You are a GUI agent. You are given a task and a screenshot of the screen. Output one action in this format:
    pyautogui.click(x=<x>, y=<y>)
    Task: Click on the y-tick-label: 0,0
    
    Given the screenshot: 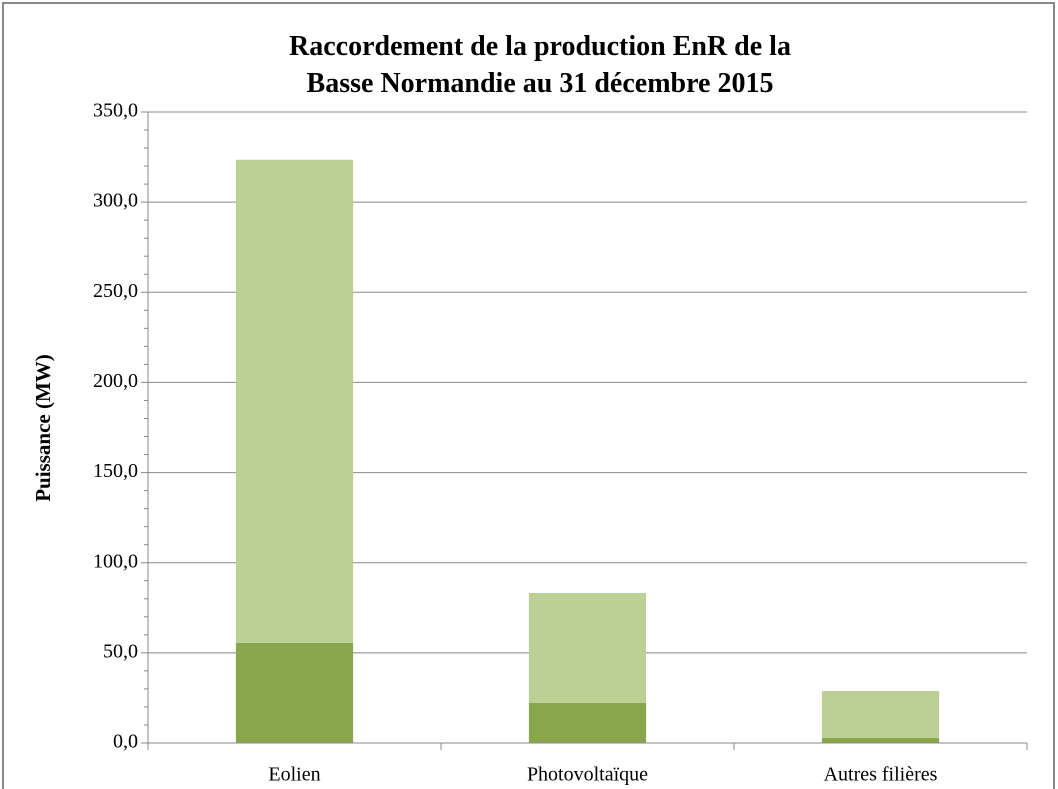 What is the action you would take?
    pyautogui.click(x=125, y=742)
    